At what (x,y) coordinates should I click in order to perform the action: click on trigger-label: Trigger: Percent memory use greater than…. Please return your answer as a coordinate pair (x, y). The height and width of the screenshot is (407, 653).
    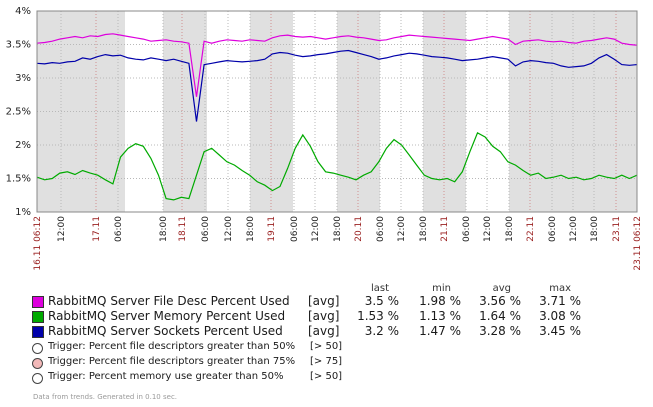
    Looking at the image, I should click on (166, 376).